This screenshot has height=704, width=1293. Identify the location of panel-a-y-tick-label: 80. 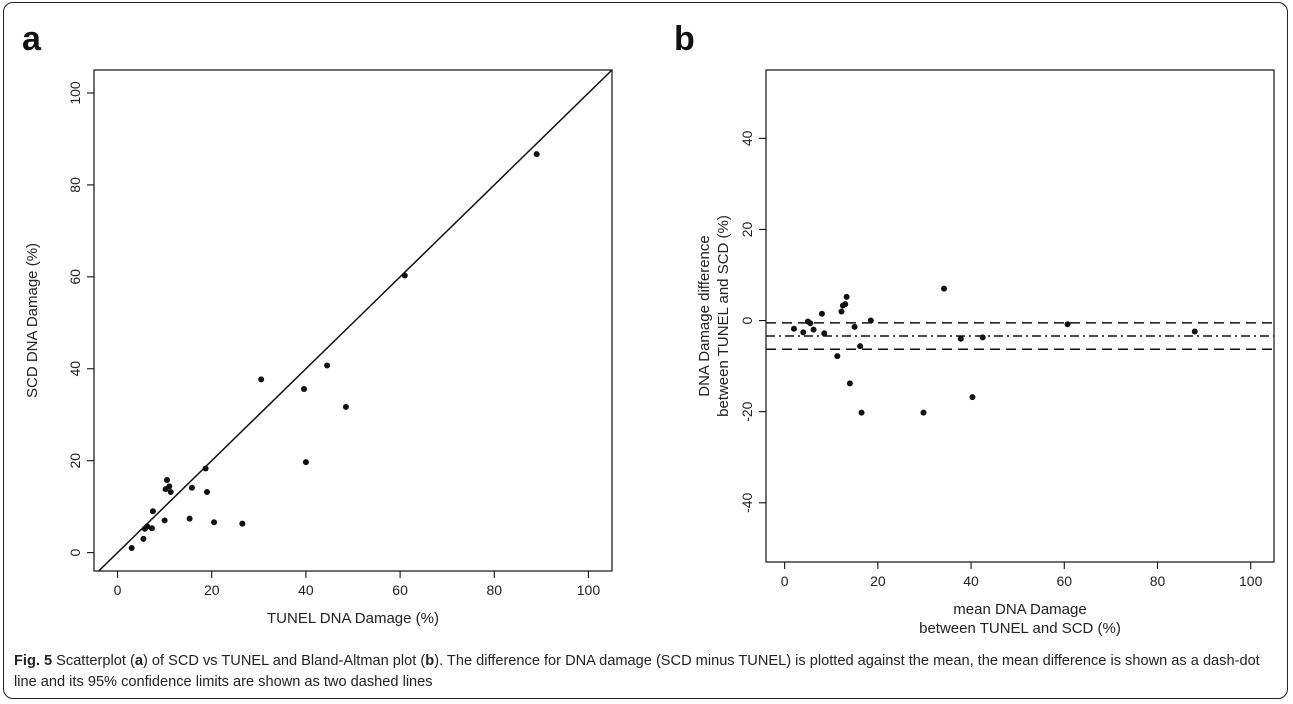
(75, 185).